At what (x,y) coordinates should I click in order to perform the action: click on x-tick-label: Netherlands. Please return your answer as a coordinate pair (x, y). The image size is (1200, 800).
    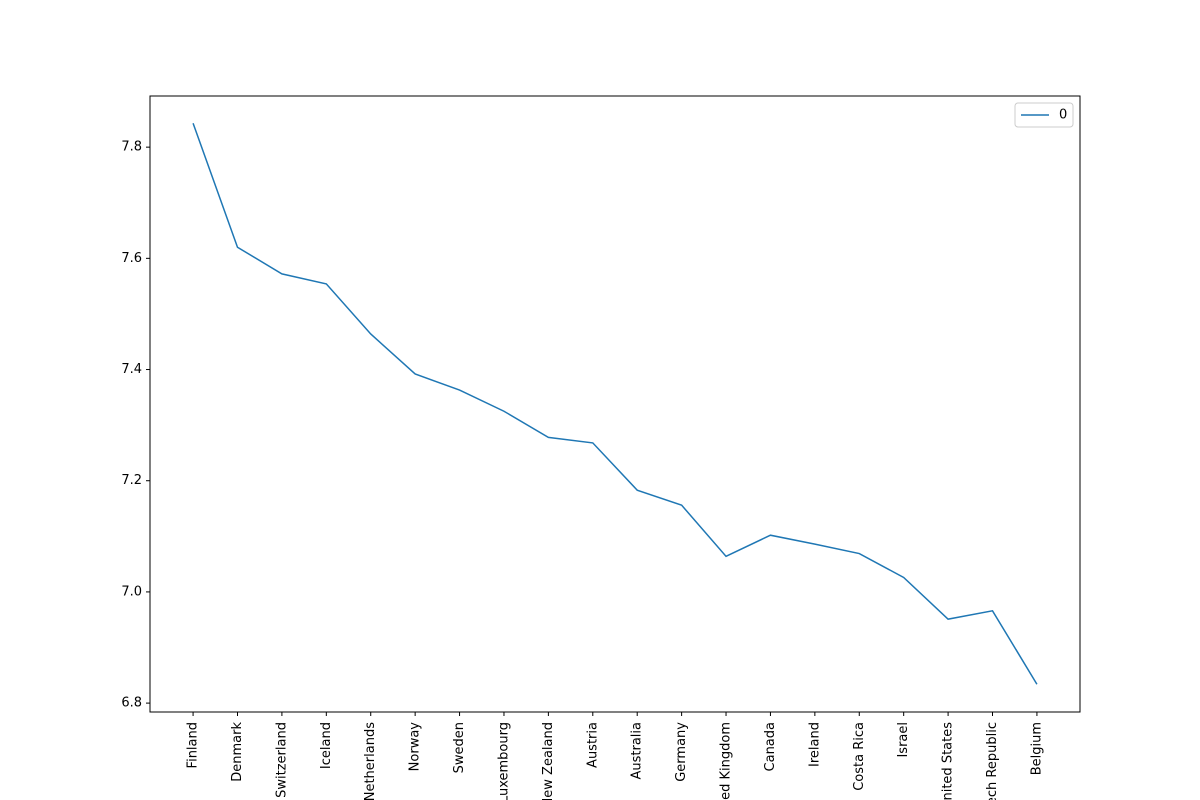
    Looking at the image, I should click on (370, 761).